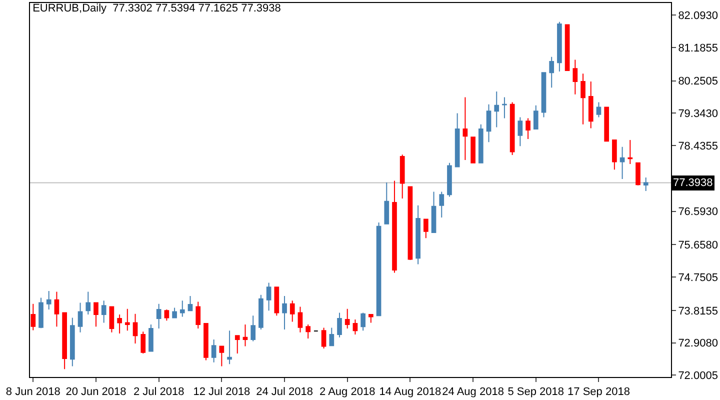 The height and width of the screenshot is (400, 720). What do you see at coordinates (693, 183) in the screenshot?
I see `ref-line-label: 77.3938` at bounding box center [693, 183].